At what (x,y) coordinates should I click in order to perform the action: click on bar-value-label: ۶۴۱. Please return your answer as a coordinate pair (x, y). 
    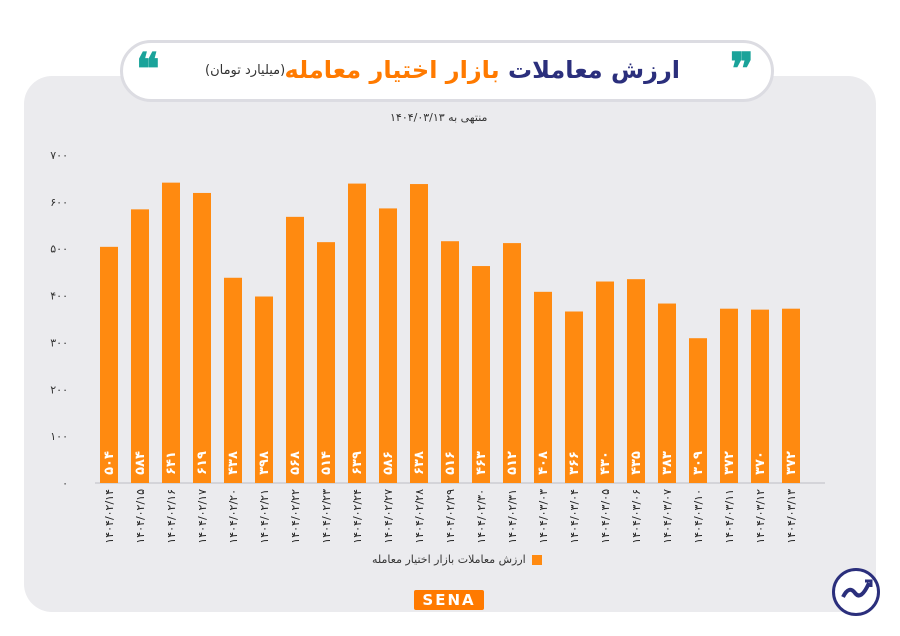
    Looking at the image, I should click on (171, 463).